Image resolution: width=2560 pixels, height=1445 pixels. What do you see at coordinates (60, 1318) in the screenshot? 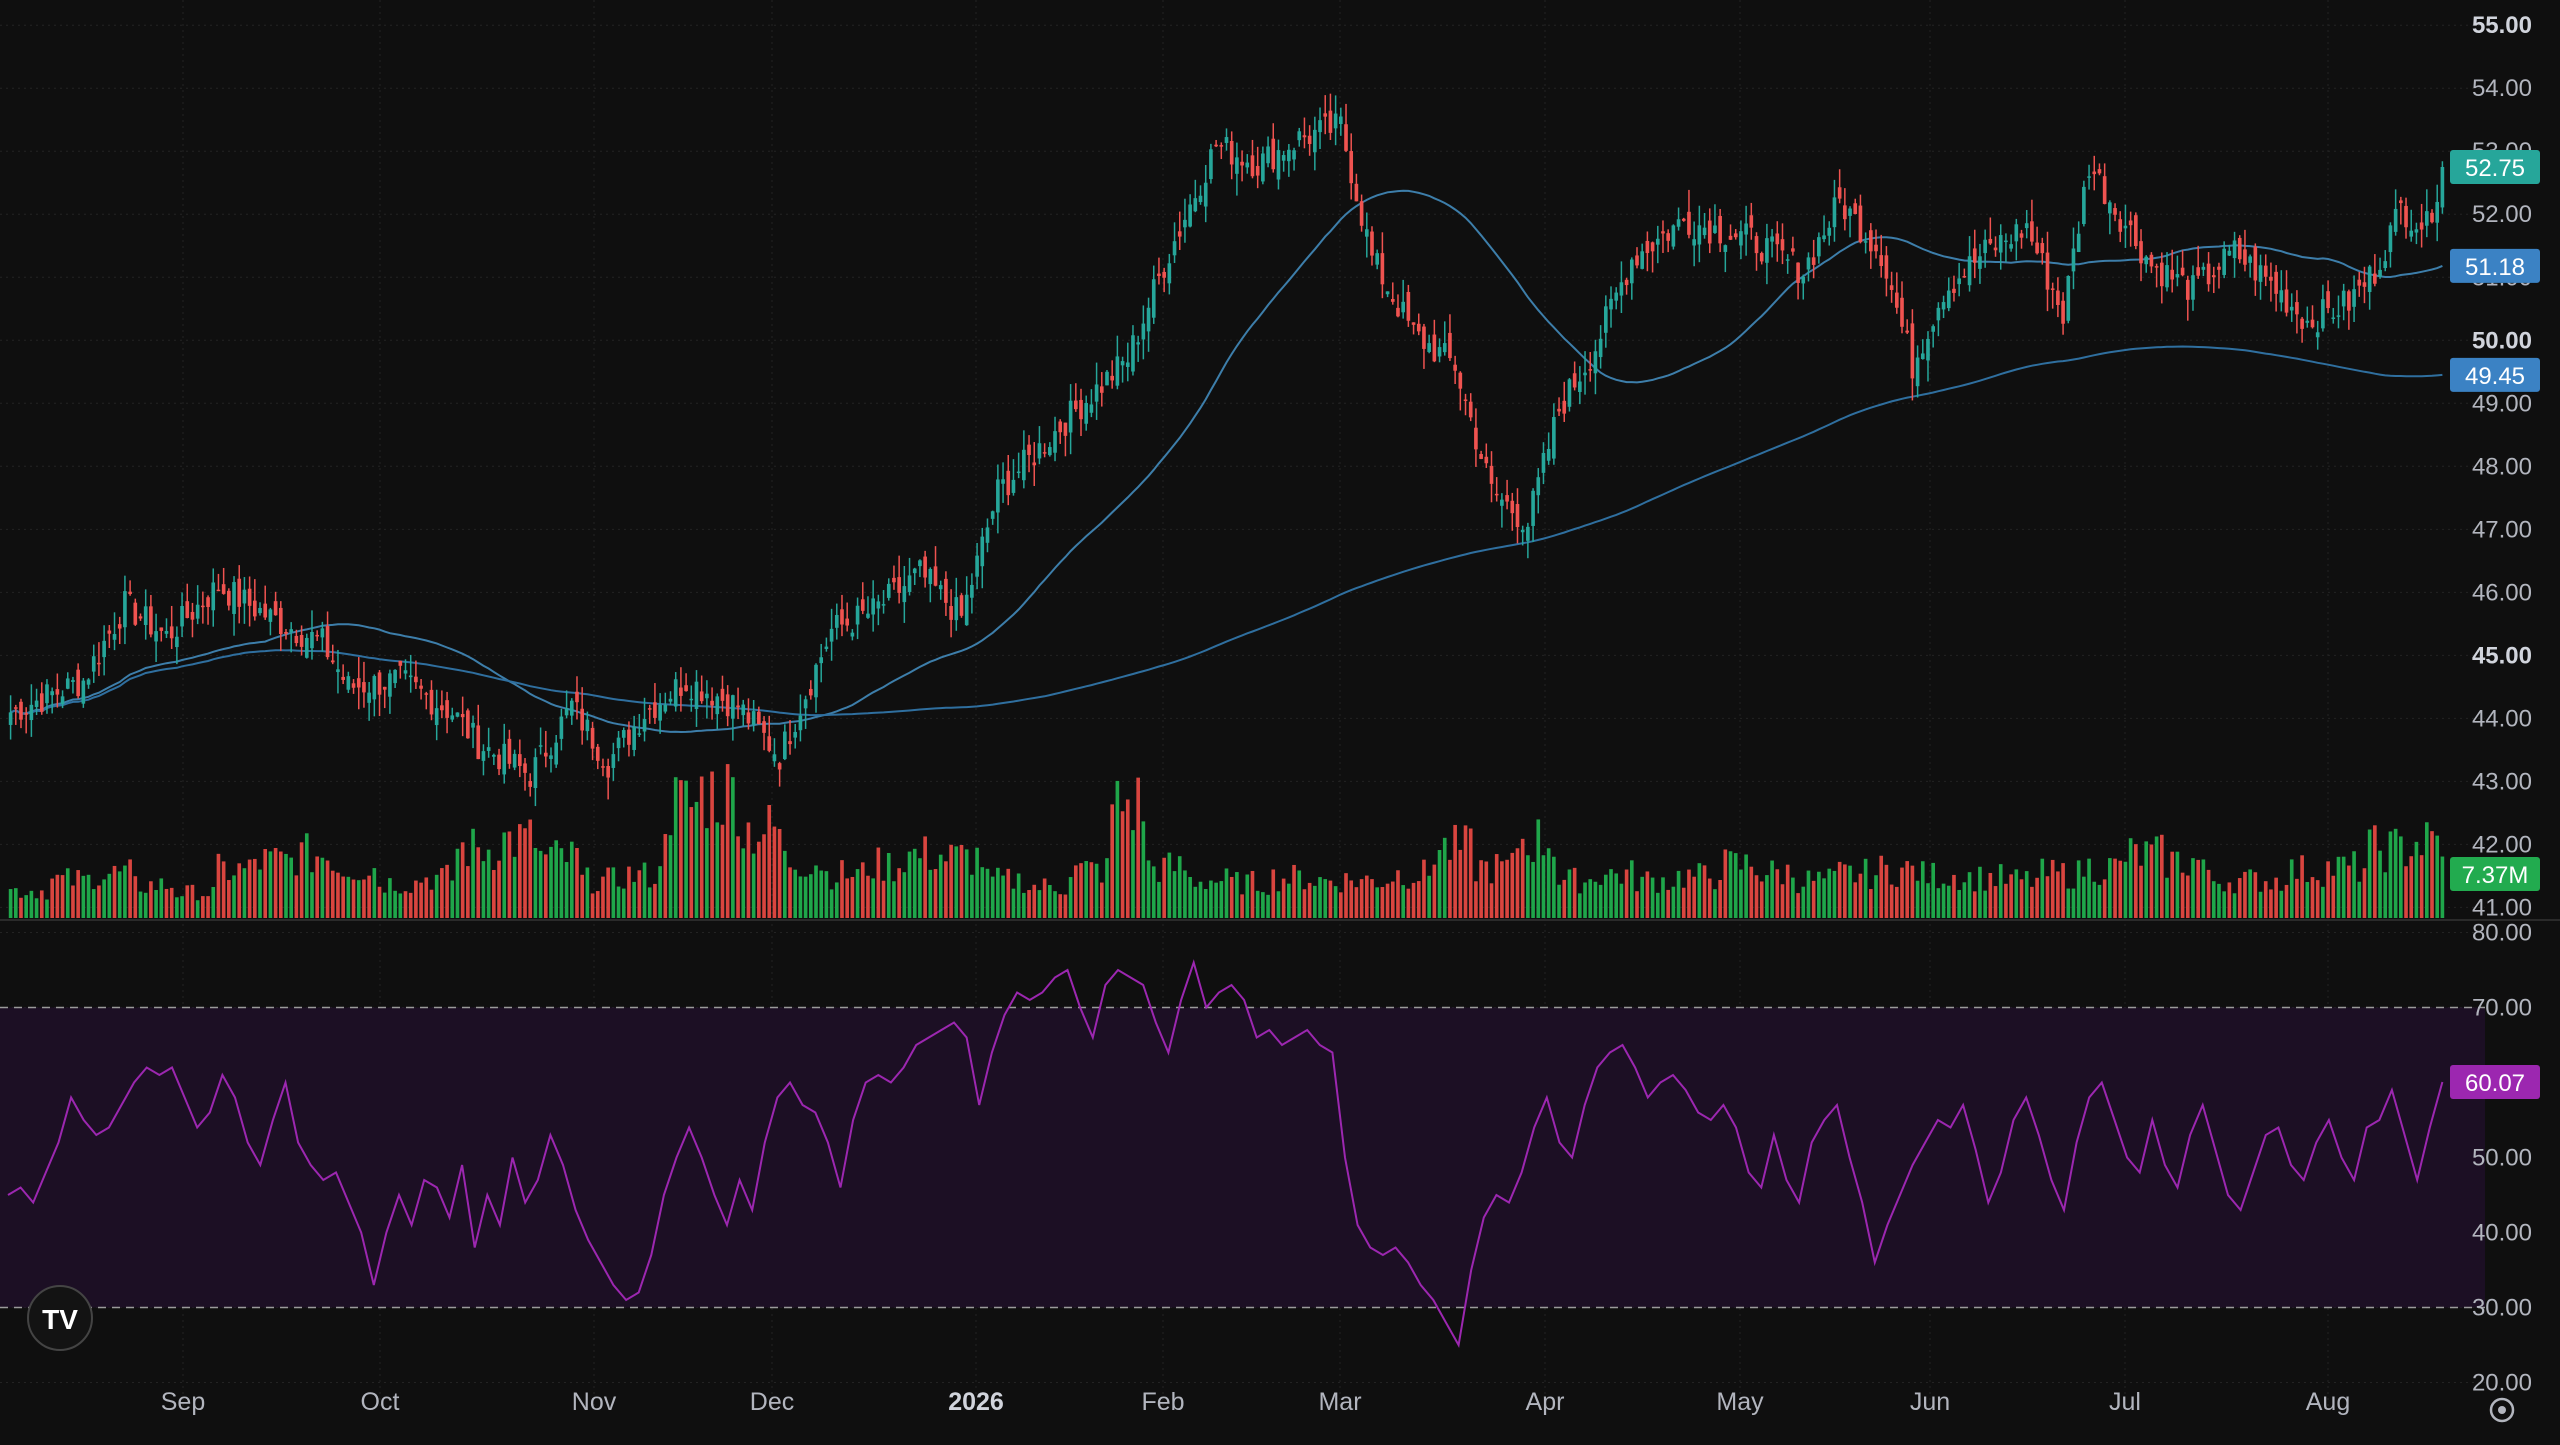
I see `tradingview-logo: TV` at bounding box center [60, 1318].